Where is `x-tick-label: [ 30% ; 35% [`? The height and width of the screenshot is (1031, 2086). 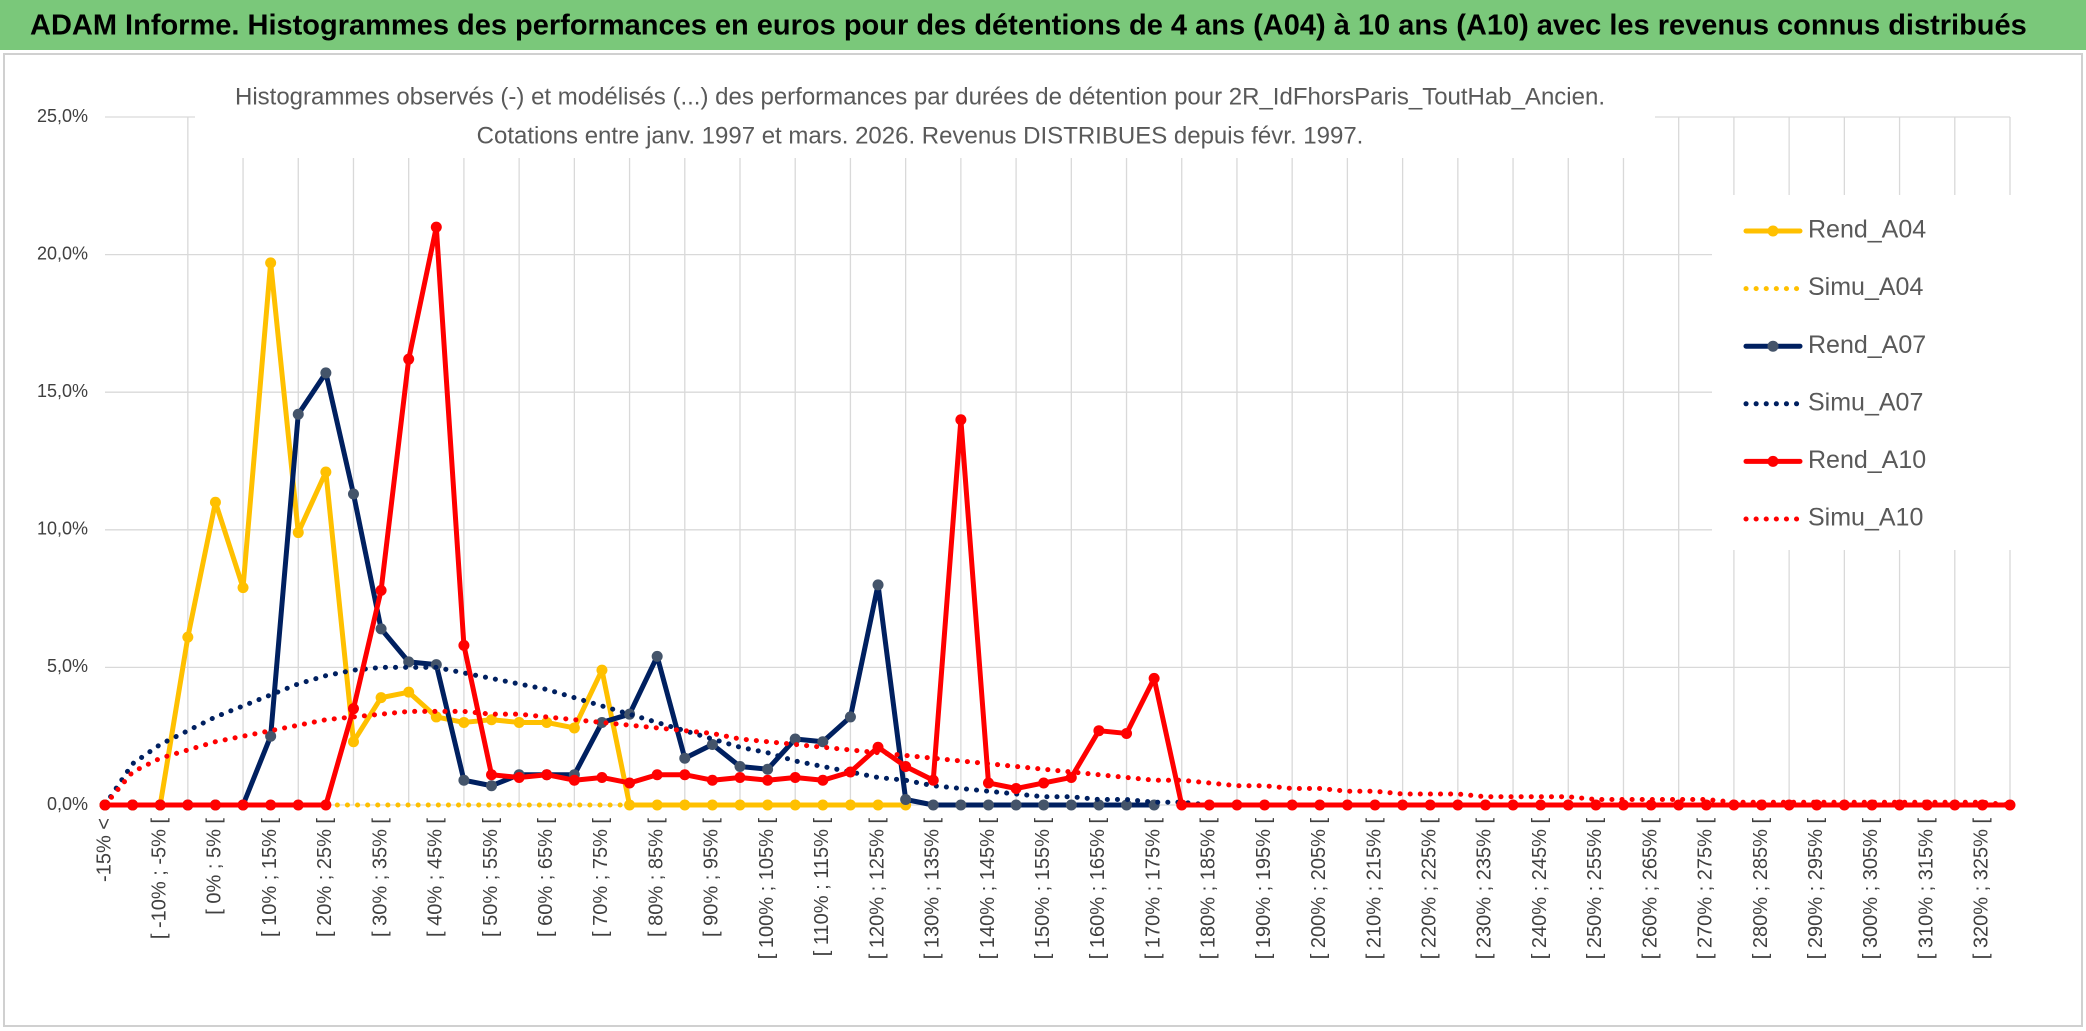
x-tick-label: [ 30% ; 35% [ is located at coordinates (380, 877).